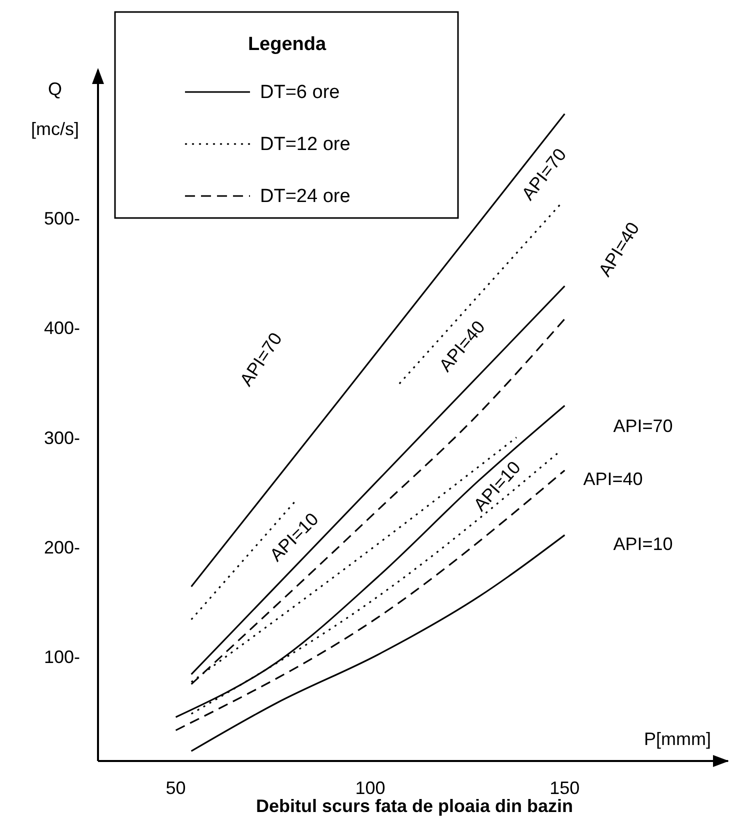 The height and width of the screenshot is (839, 731). I want to click on x-tick-label: 150, so click(565, 788).